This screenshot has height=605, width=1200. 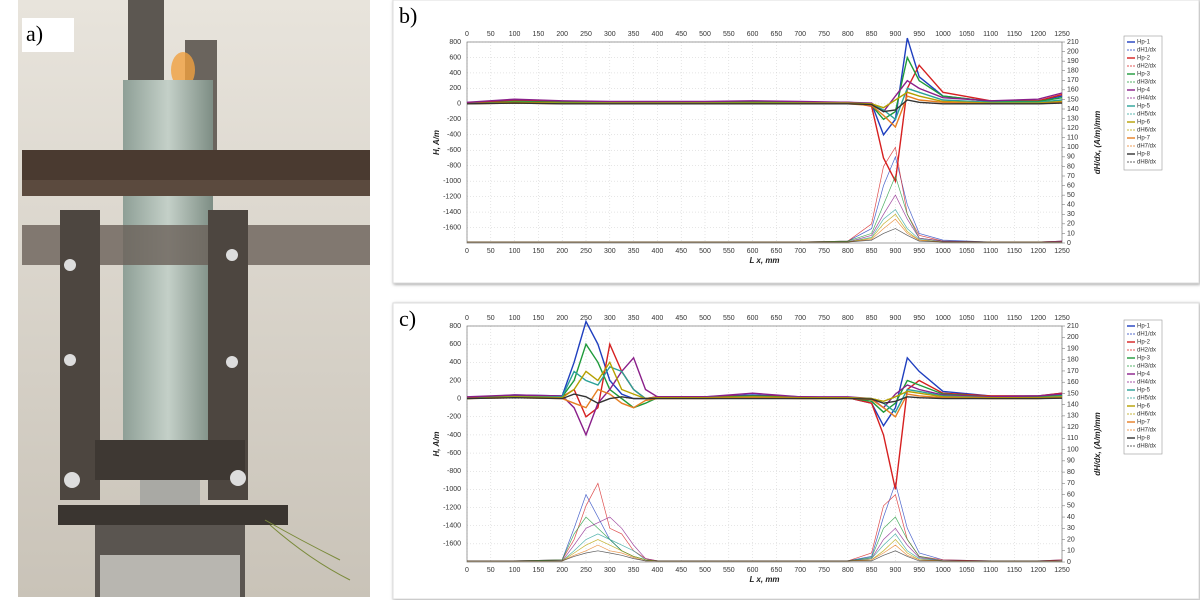 I want to click on x-tick-label-top: 700, so click(x=800, y=318).